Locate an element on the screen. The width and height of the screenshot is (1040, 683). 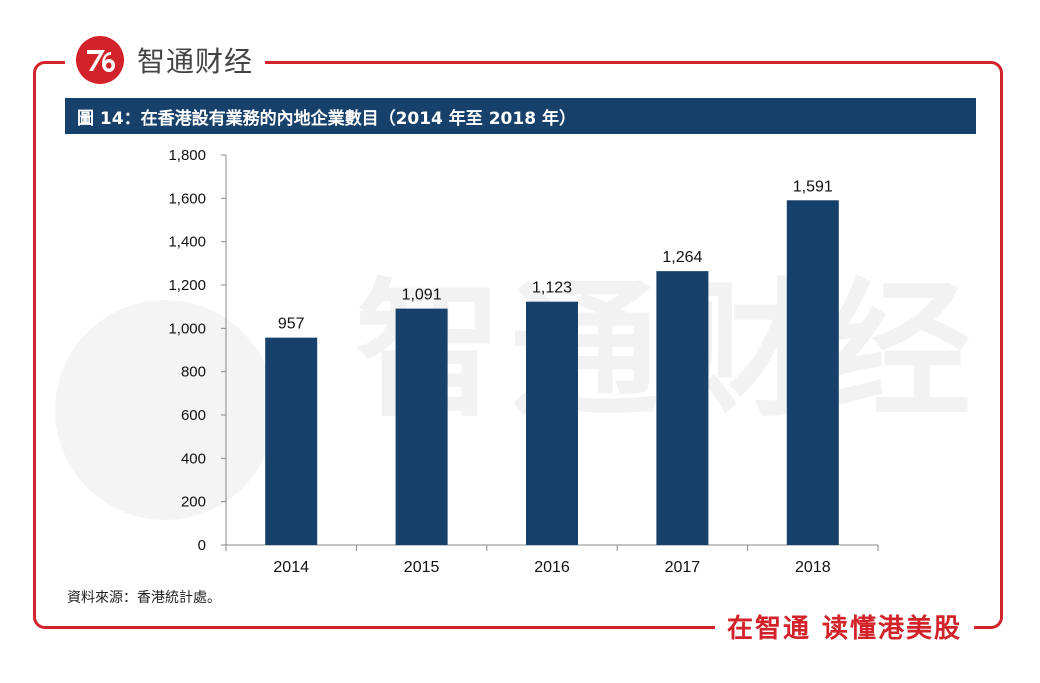
y-tick-label: 1,000 is located at coordinates (187, 328).